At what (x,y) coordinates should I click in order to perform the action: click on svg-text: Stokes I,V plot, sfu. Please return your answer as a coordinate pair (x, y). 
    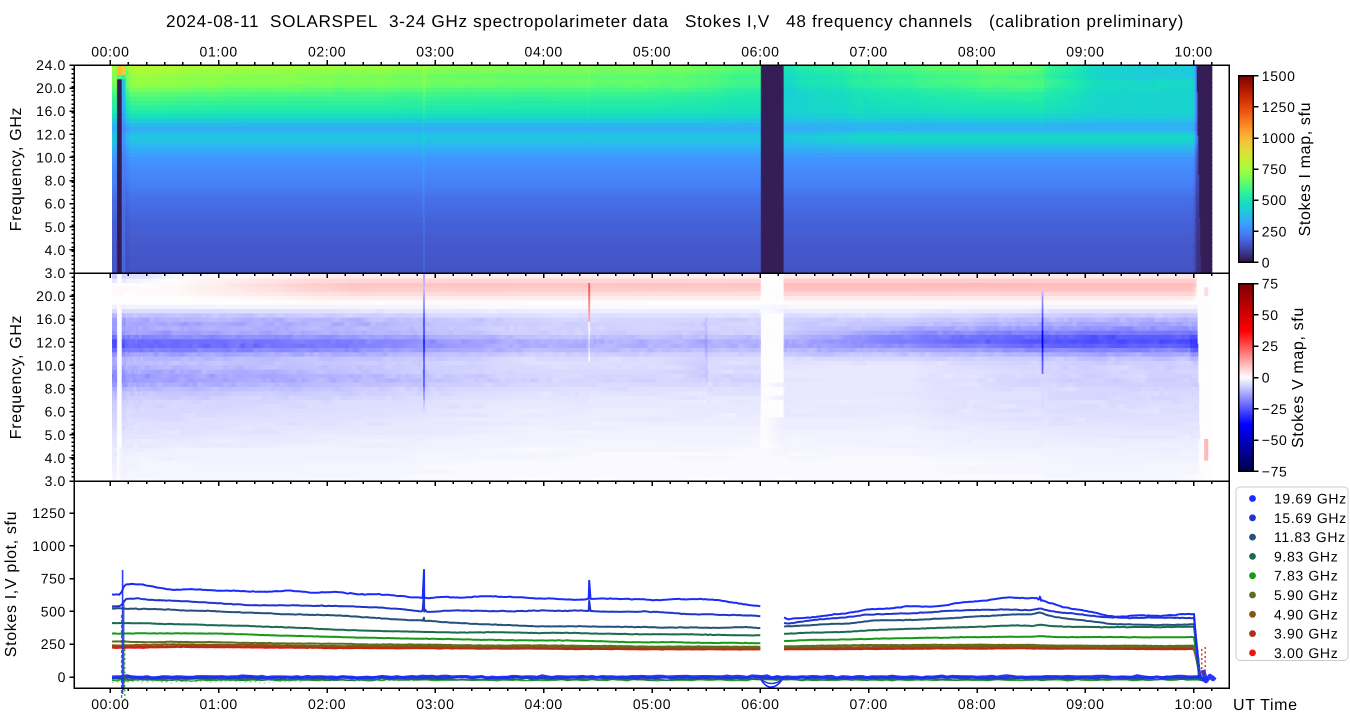
    Looking at the image, I should click on (11, 584).